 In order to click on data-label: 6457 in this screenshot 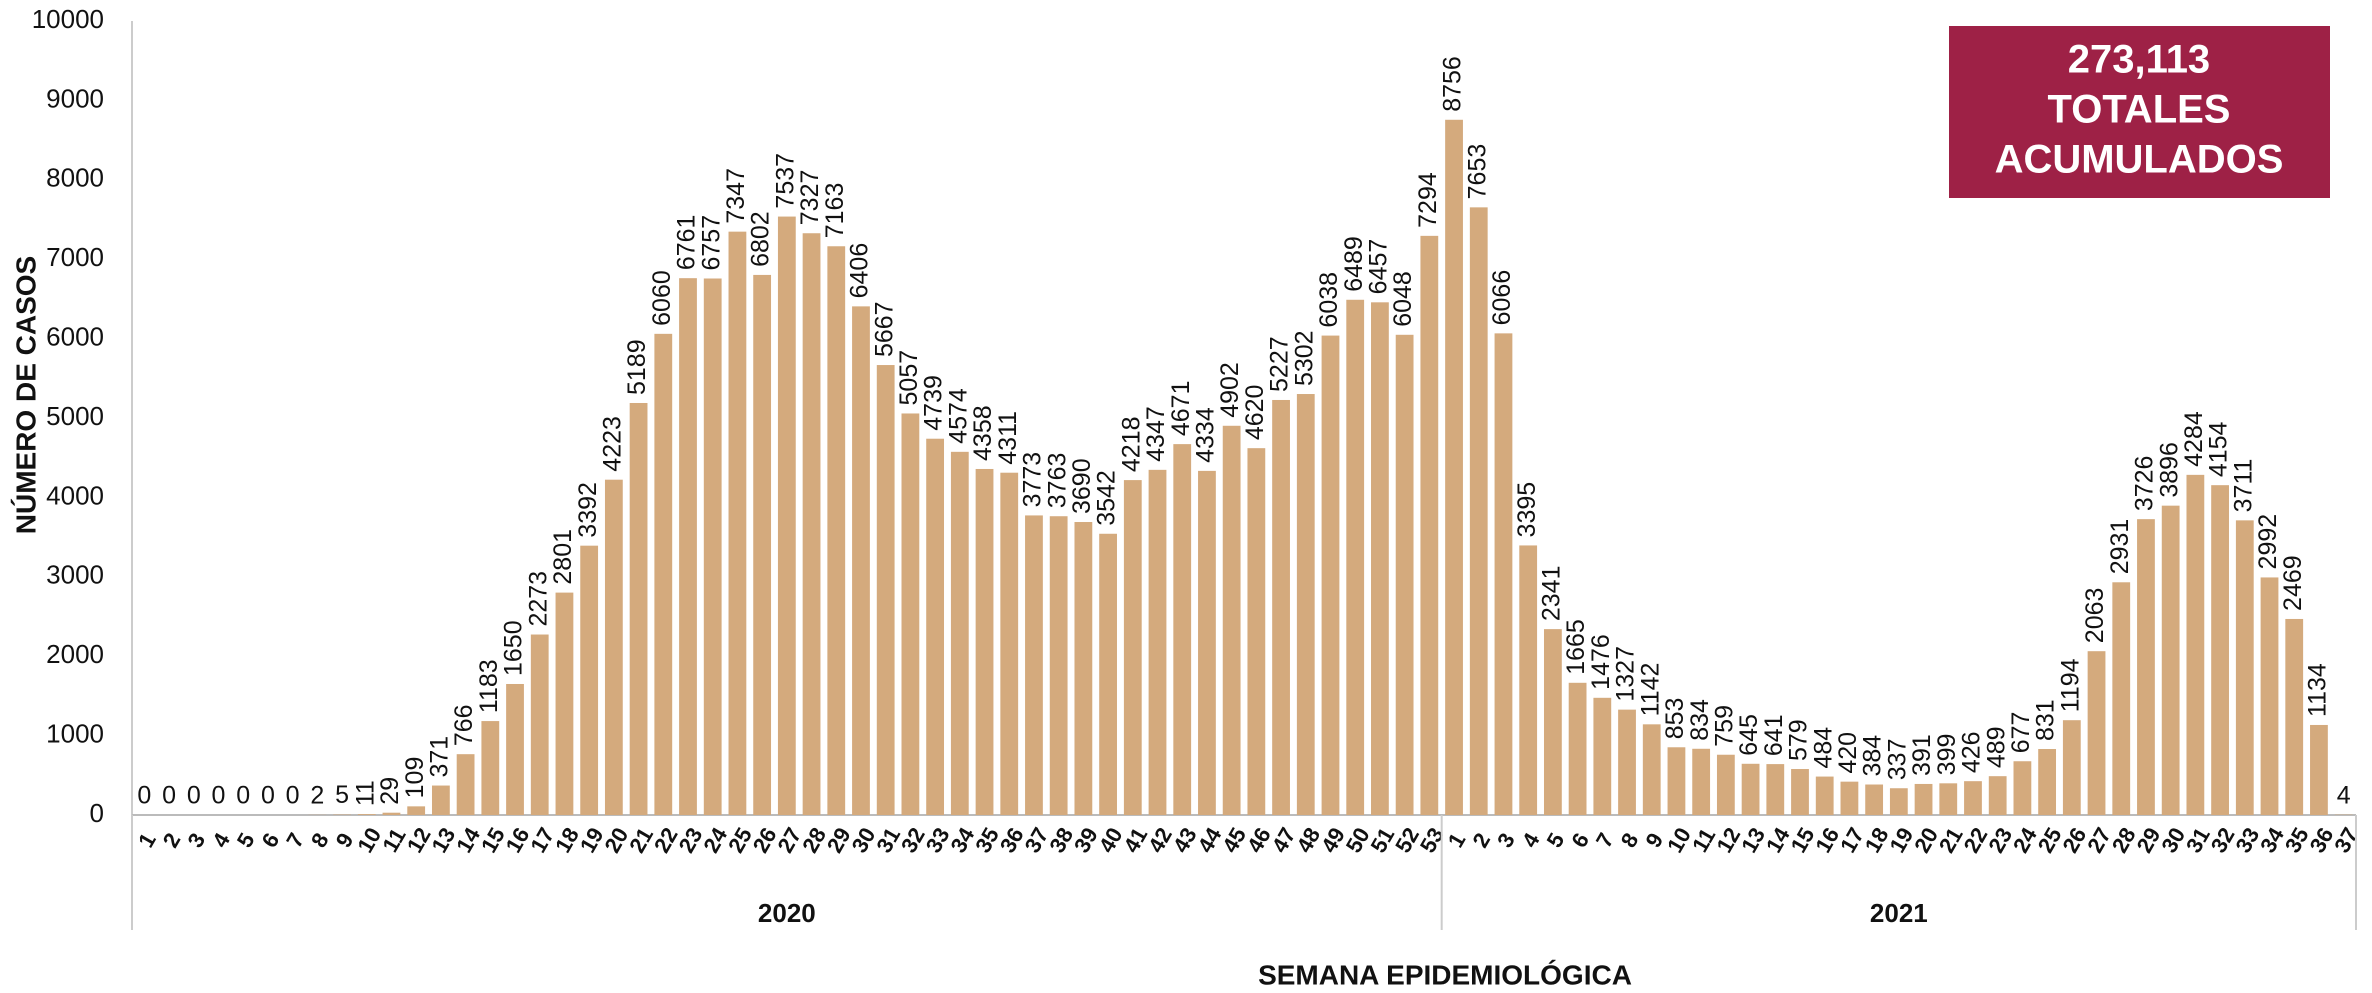, I will do `click(1379, 267)`.